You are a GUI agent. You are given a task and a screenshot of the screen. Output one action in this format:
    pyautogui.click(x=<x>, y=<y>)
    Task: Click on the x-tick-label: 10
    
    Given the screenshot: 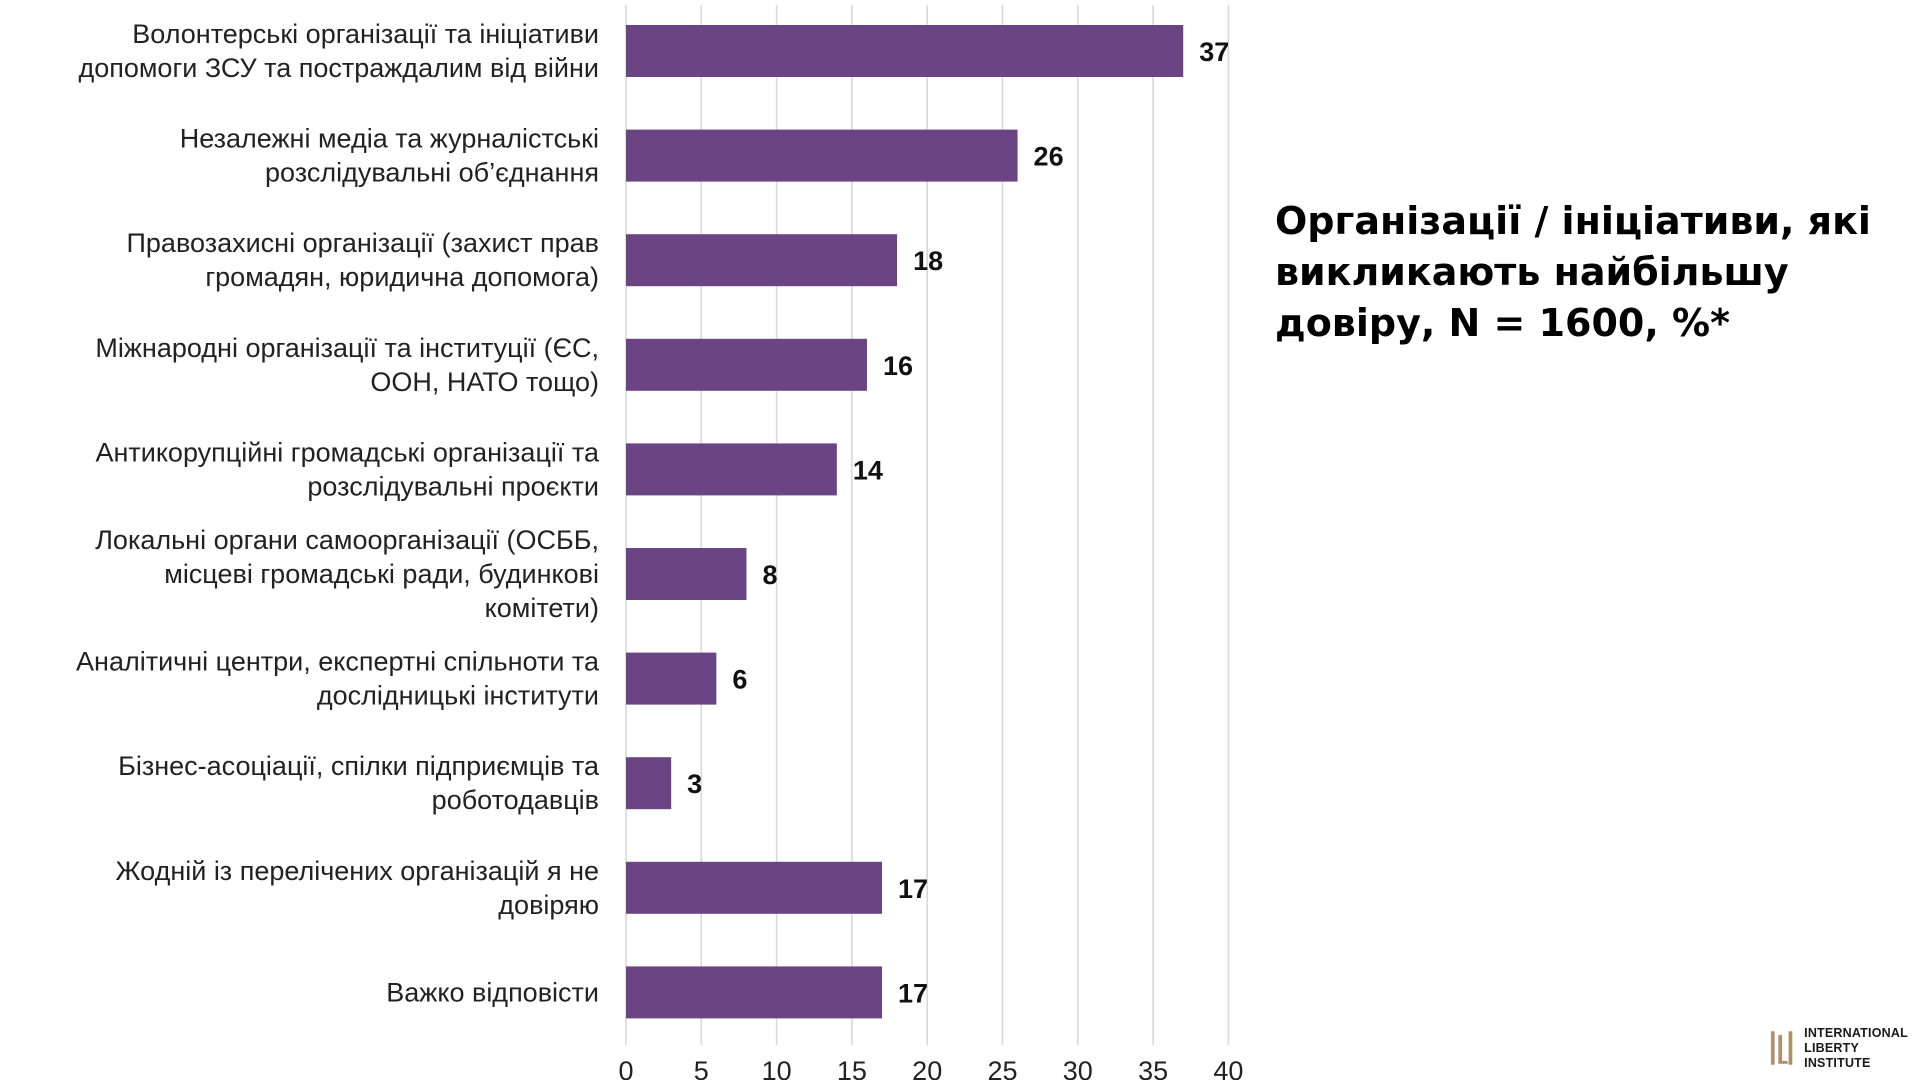 What is the action you would take?
    pyautogui.click(x=777, y=1068)
    